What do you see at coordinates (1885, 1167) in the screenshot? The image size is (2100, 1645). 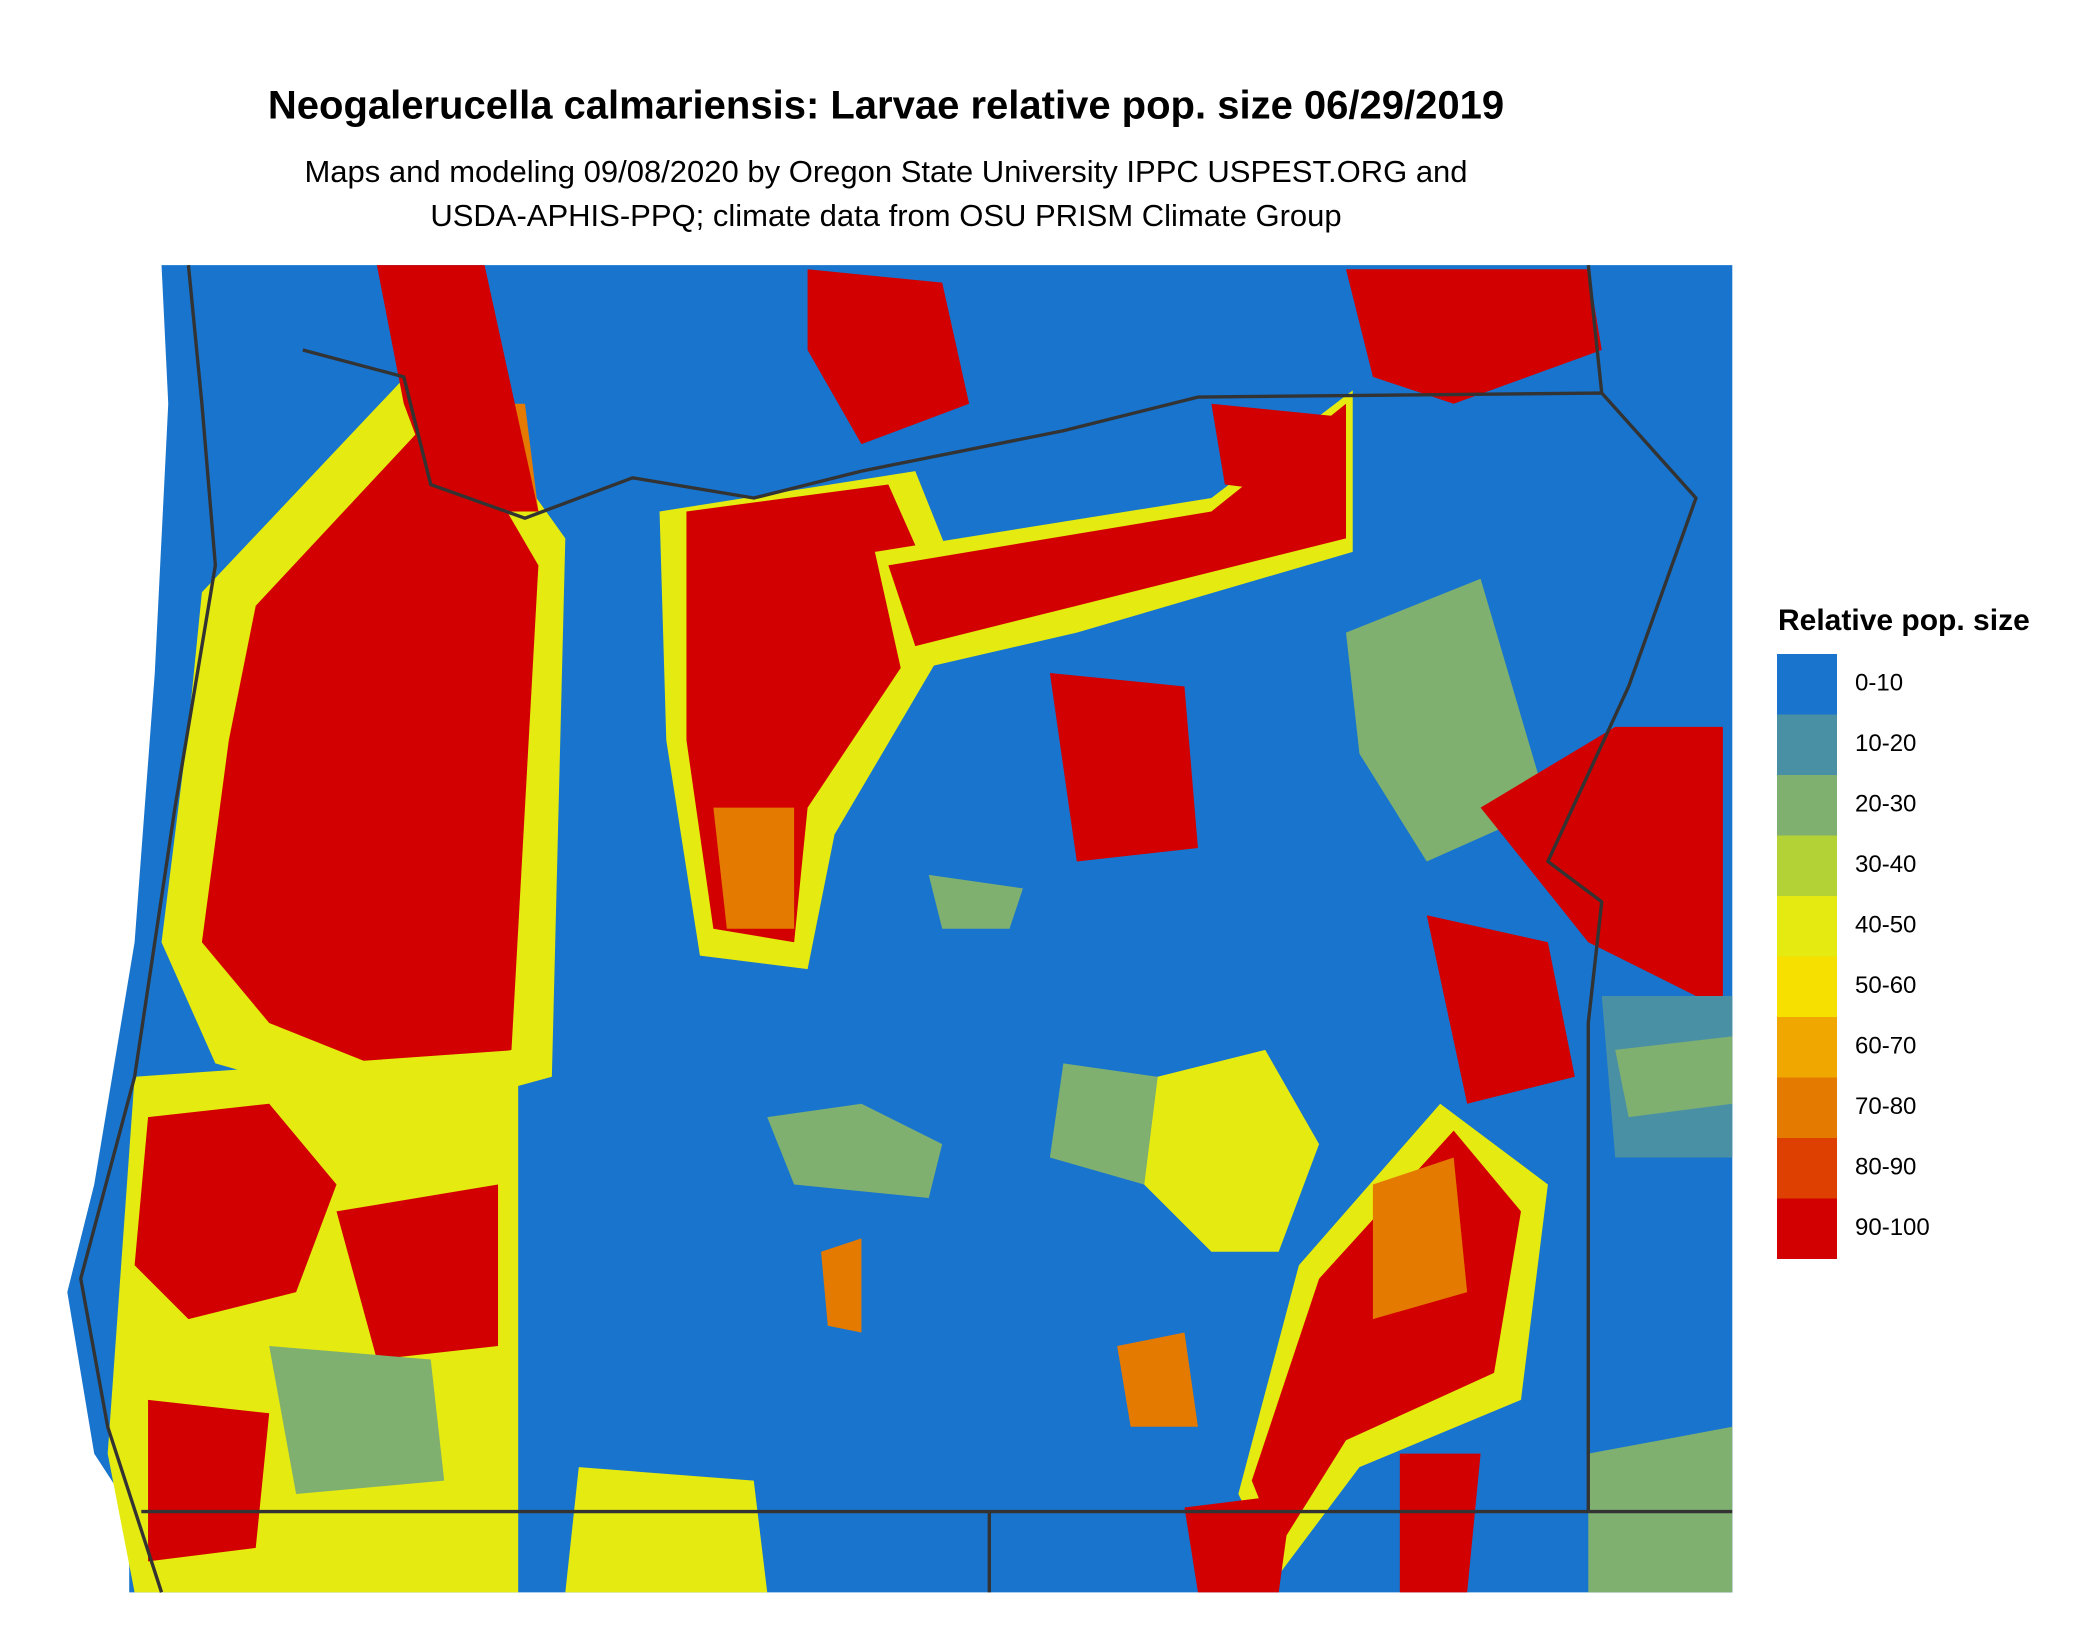 I see `legend-label: 80-90` at bounding box center [1885, 1167].